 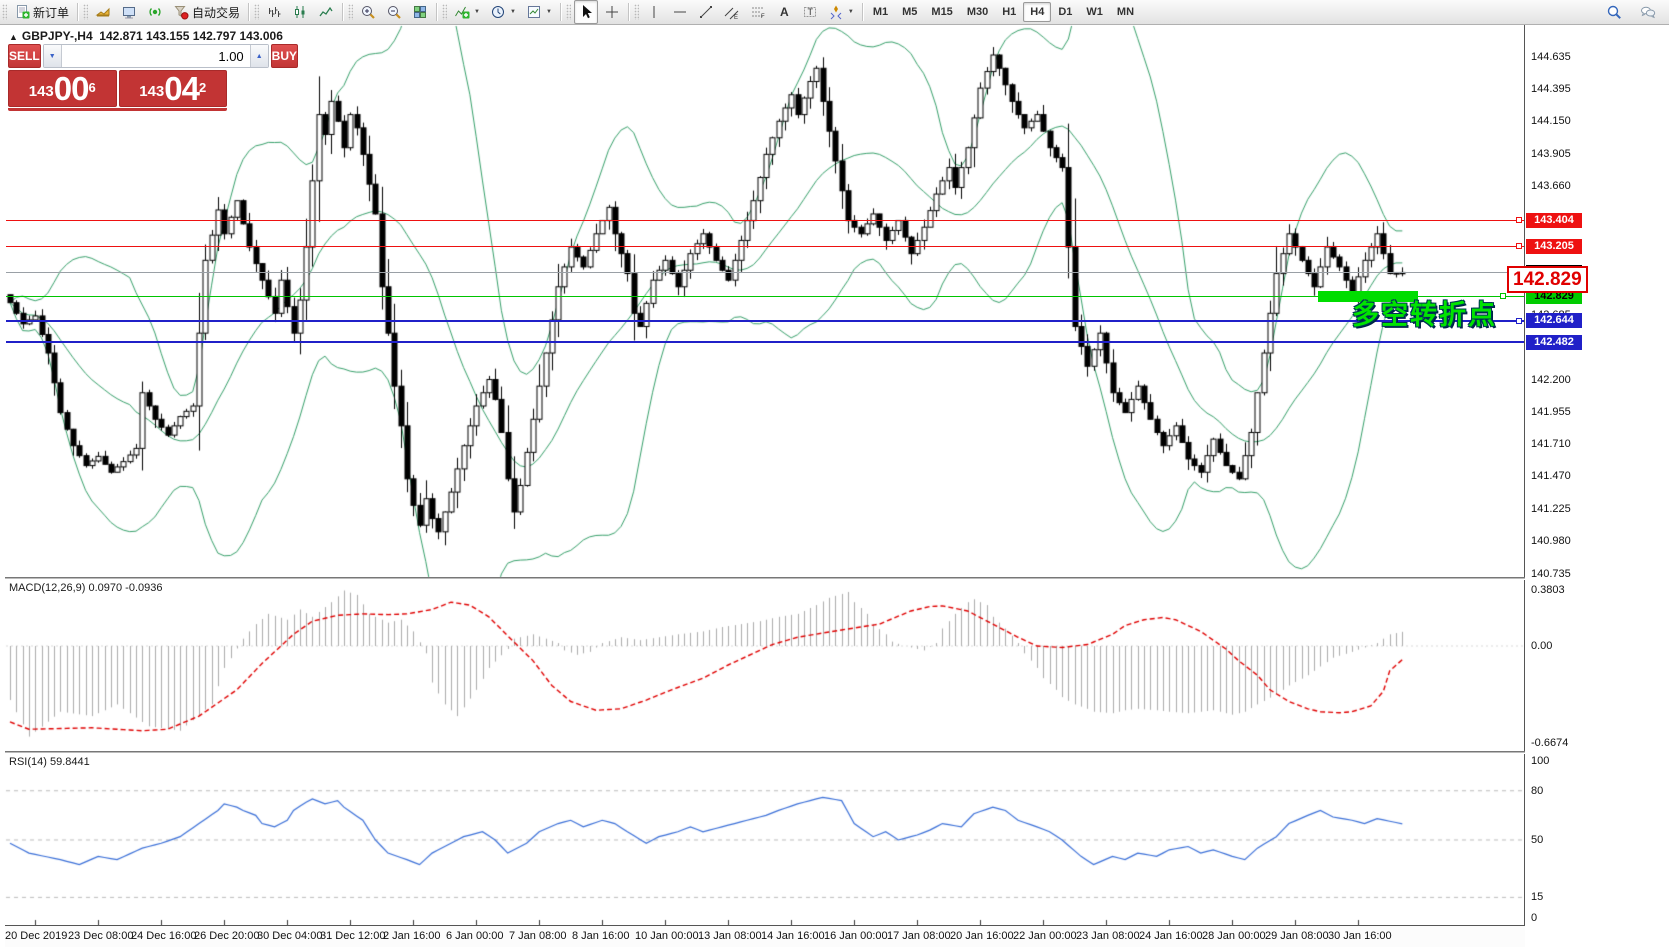 What do you see at coordinates (736, 17) in the screenshot?
I see `svg-text: E` at bounding box center [736, 17].